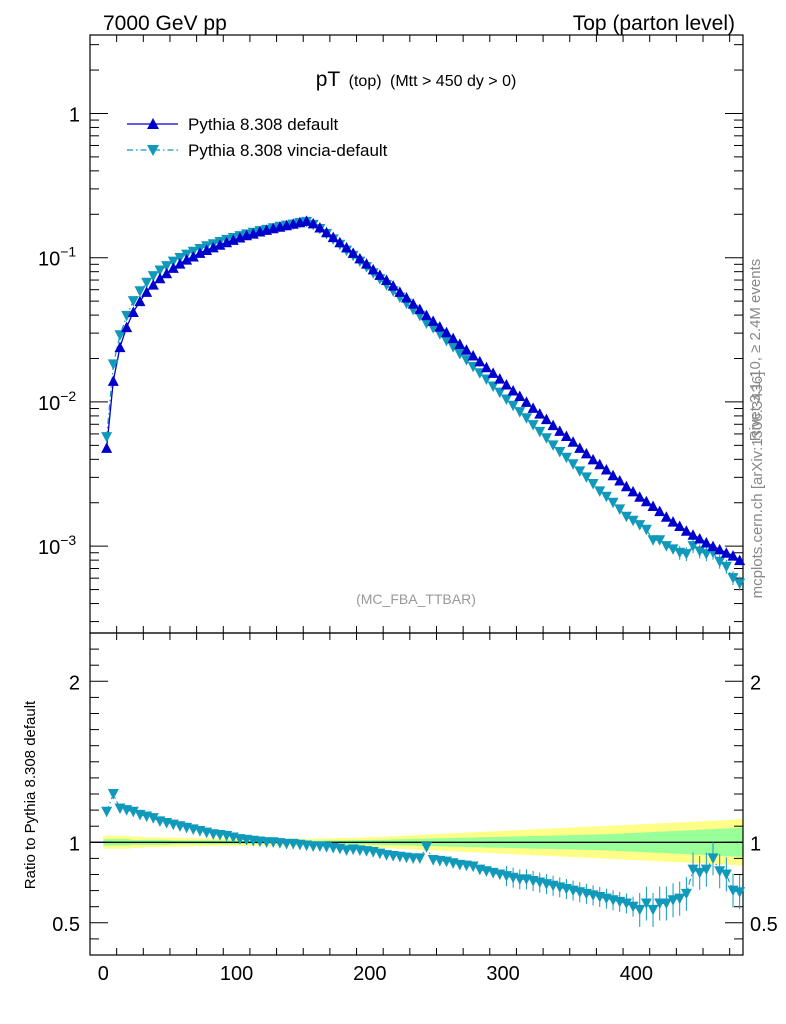  Describe the element at coordinates (502, 974) in the screenshot. I see `x-tick-label: 300` at that location.